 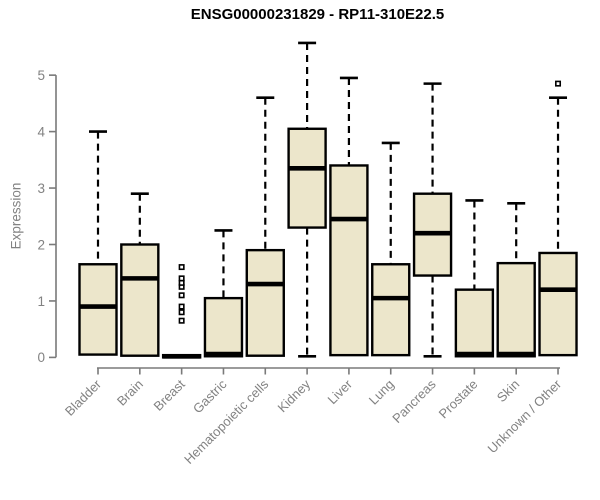 I want to click on box-group-hematopoietic-cells, so click(x=265, y=226).